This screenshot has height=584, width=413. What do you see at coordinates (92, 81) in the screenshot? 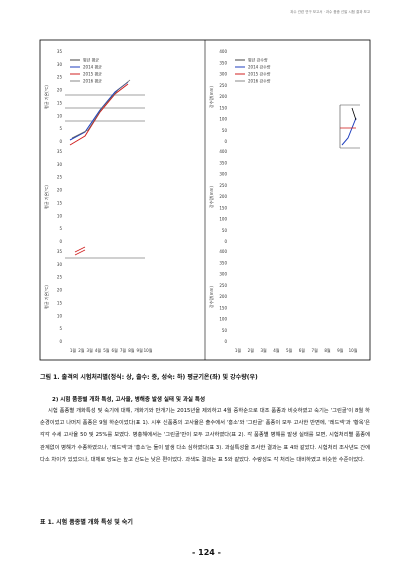
I see `legend-label: 2016 평균` at bounding box center [92, 81].